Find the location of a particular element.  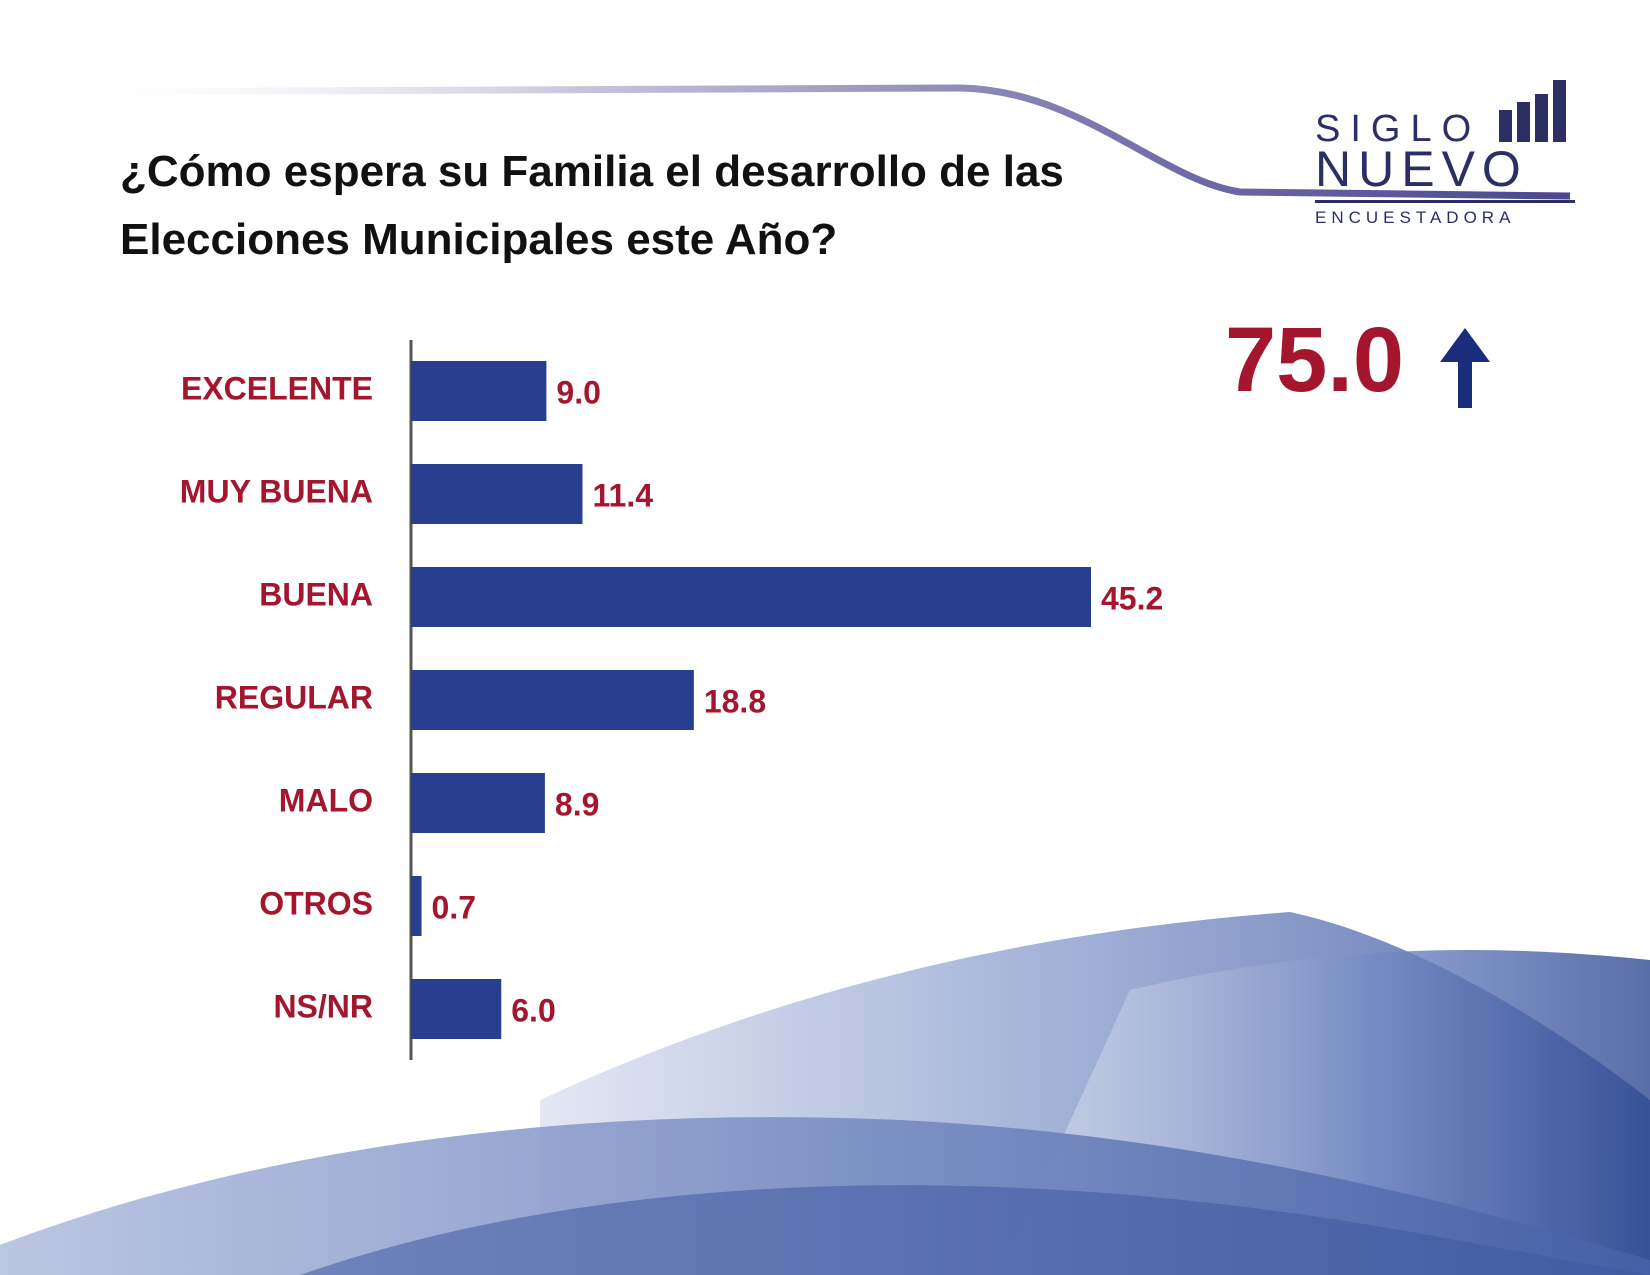

category-label: MUY BUENA is located at coordinates (276, 491).